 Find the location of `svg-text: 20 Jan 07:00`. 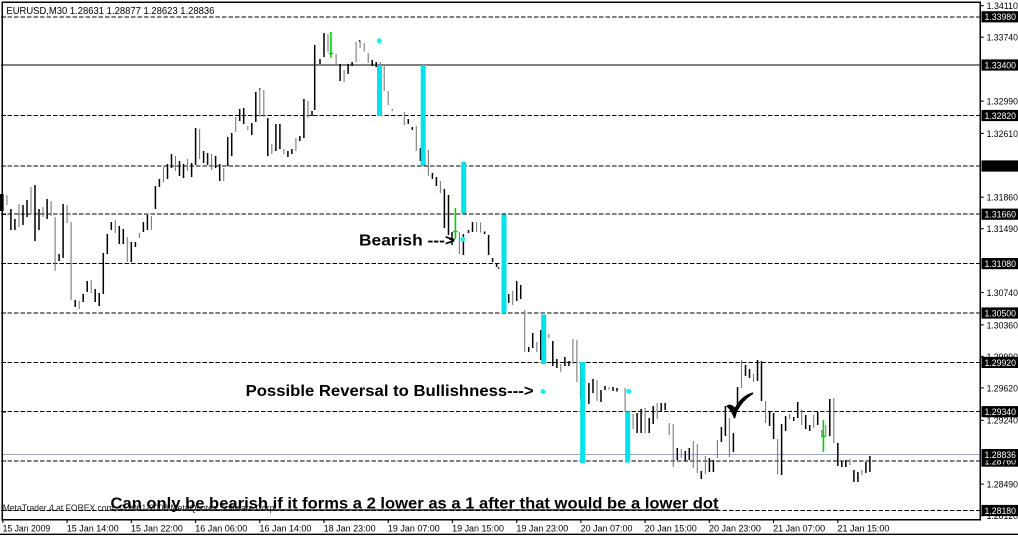

svg-text: 20 Jan 07:00 is located at coordinates (607, 529).